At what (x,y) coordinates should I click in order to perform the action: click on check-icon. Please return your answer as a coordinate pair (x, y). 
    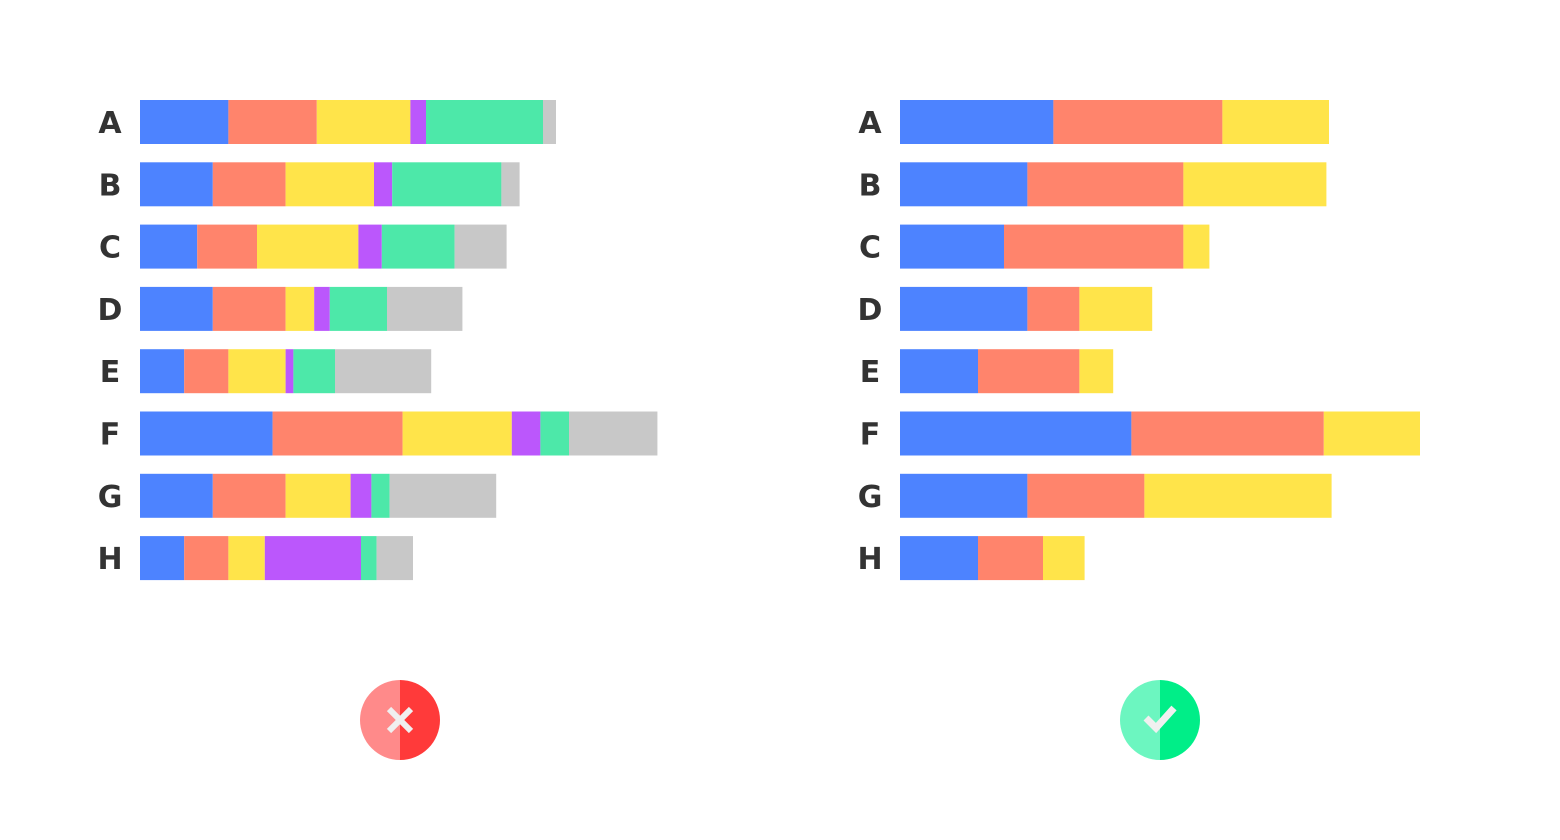
    Looking at the image, I should click on (1160, 719).